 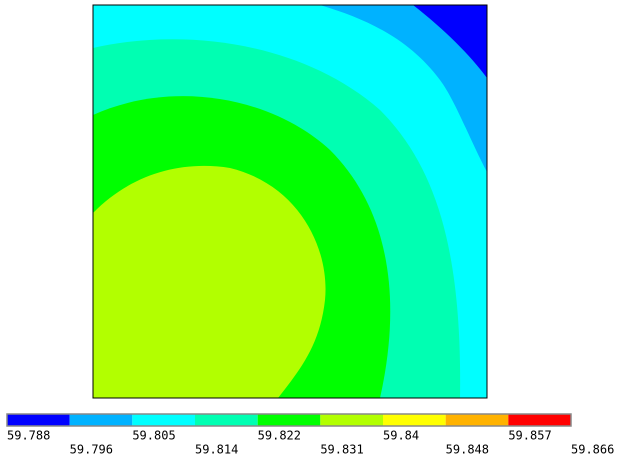 What do you see at coordinates (91, 450) in the screenshot?
I see `colorbar-label: 59.796` at bounding box center [91, 450].